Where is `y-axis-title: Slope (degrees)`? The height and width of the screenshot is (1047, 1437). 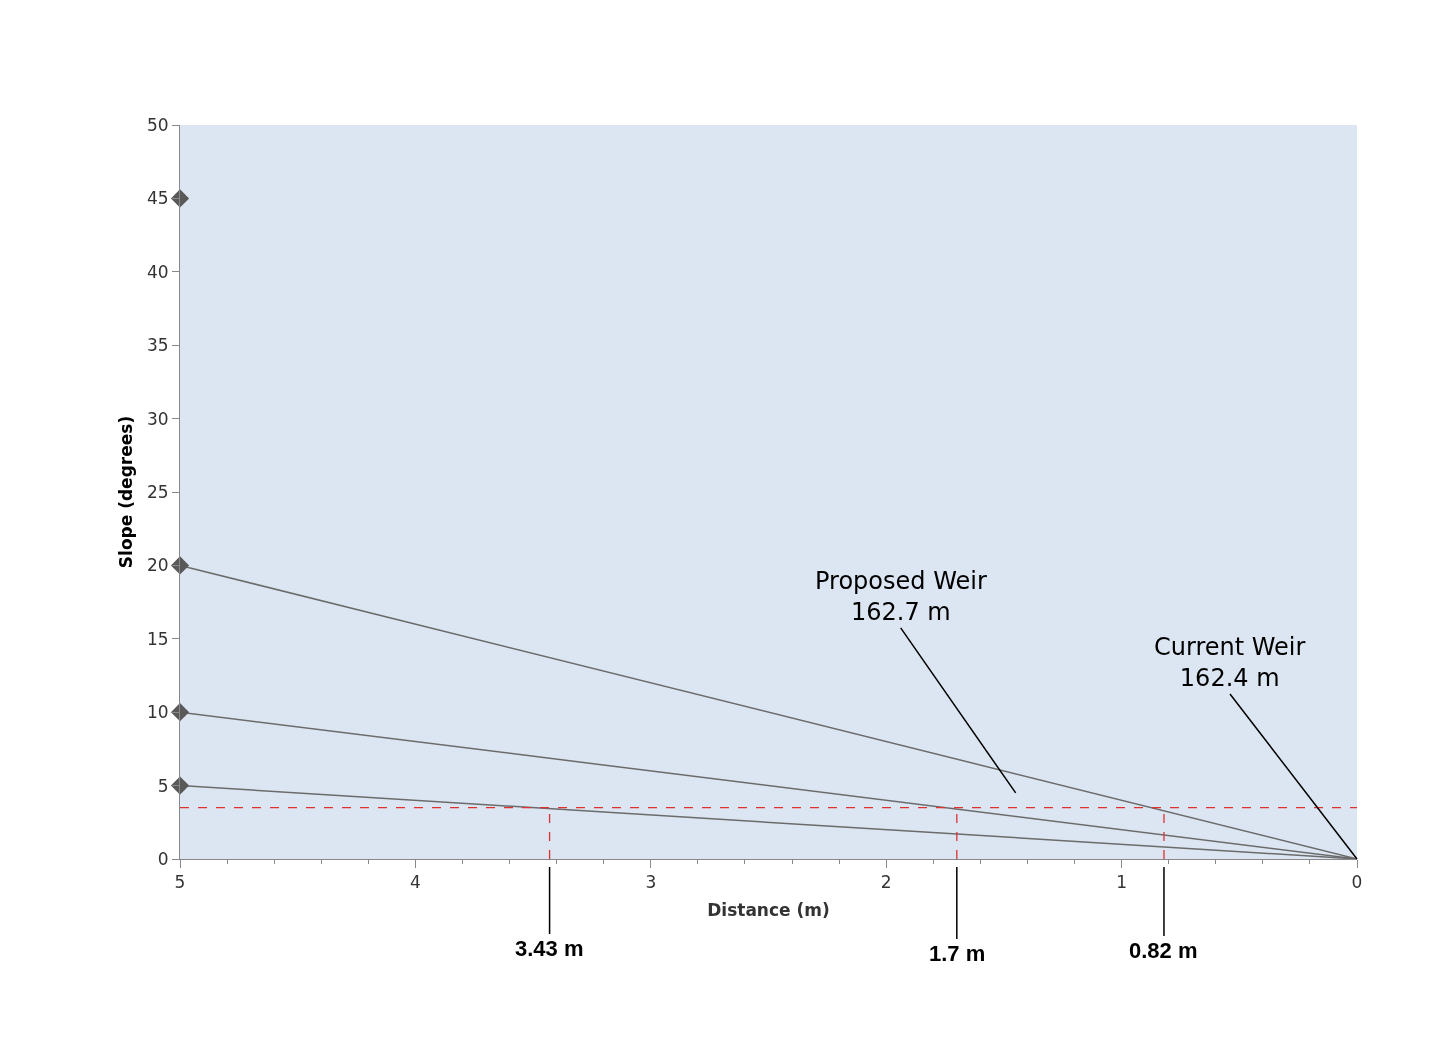
y-axis-title: Slope (degrees) is located at coordinates (125, 492).